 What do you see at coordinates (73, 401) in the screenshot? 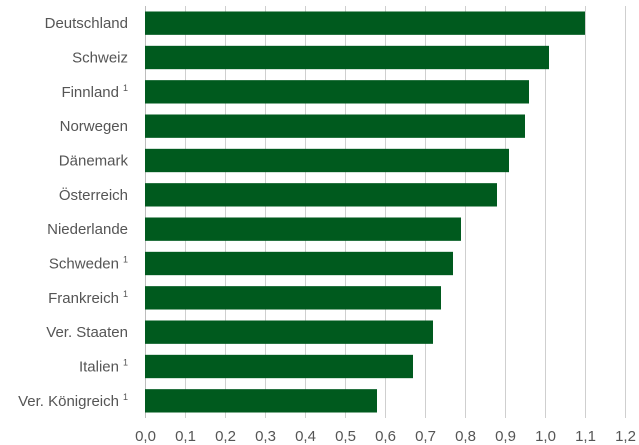
I see `category-label: Ver. Königreich 1` at bounding box center [73, 401].